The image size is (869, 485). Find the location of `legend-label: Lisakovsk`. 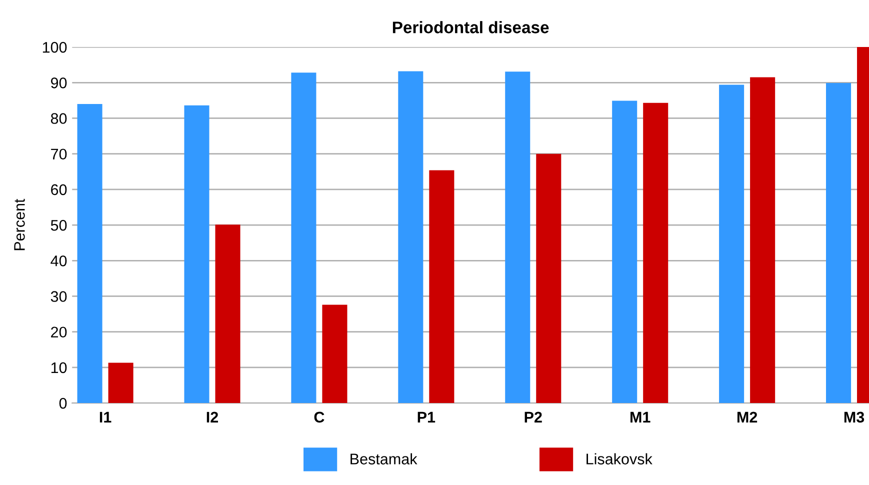

legend-label: Lisakovsk is located at coordinates (619, 458).